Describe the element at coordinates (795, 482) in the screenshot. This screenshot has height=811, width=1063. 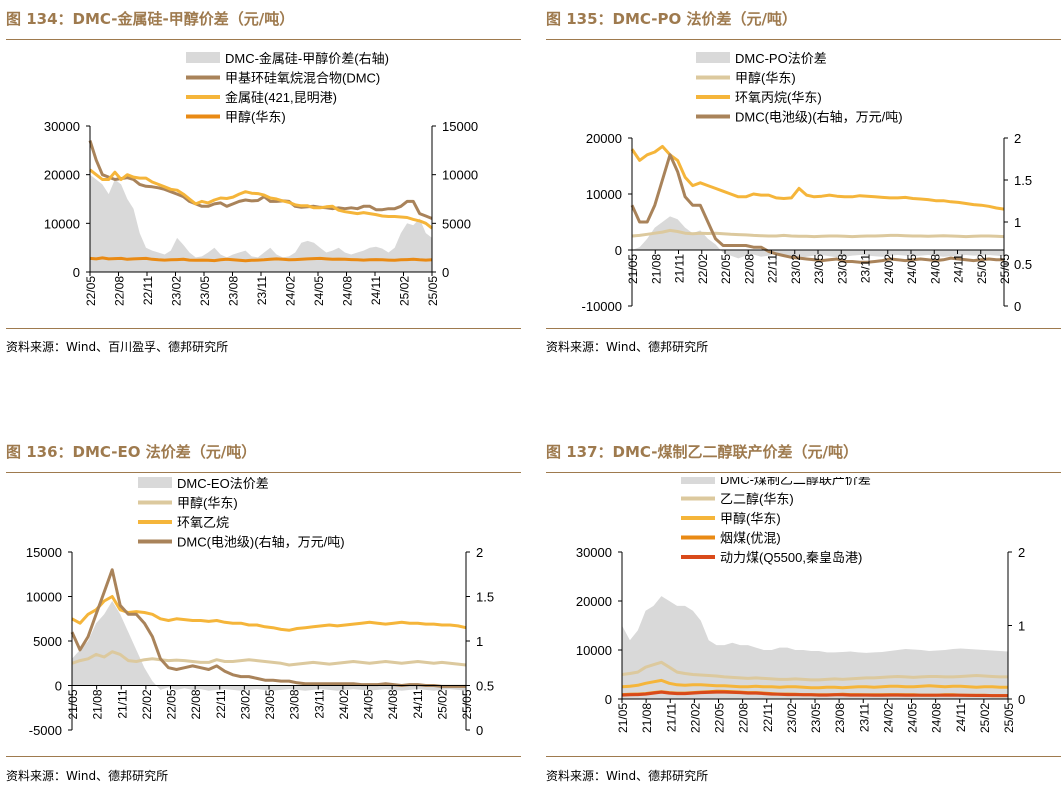
I see `legend-label: DMC-煤制乙二醇联产价差` at that location.